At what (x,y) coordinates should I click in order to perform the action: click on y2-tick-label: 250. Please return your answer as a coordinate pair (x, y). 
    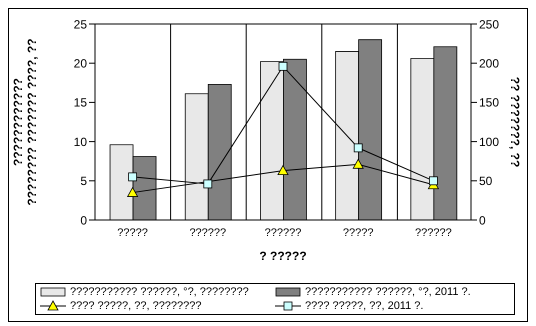
    Looking at the image, I should click on (489, 24).